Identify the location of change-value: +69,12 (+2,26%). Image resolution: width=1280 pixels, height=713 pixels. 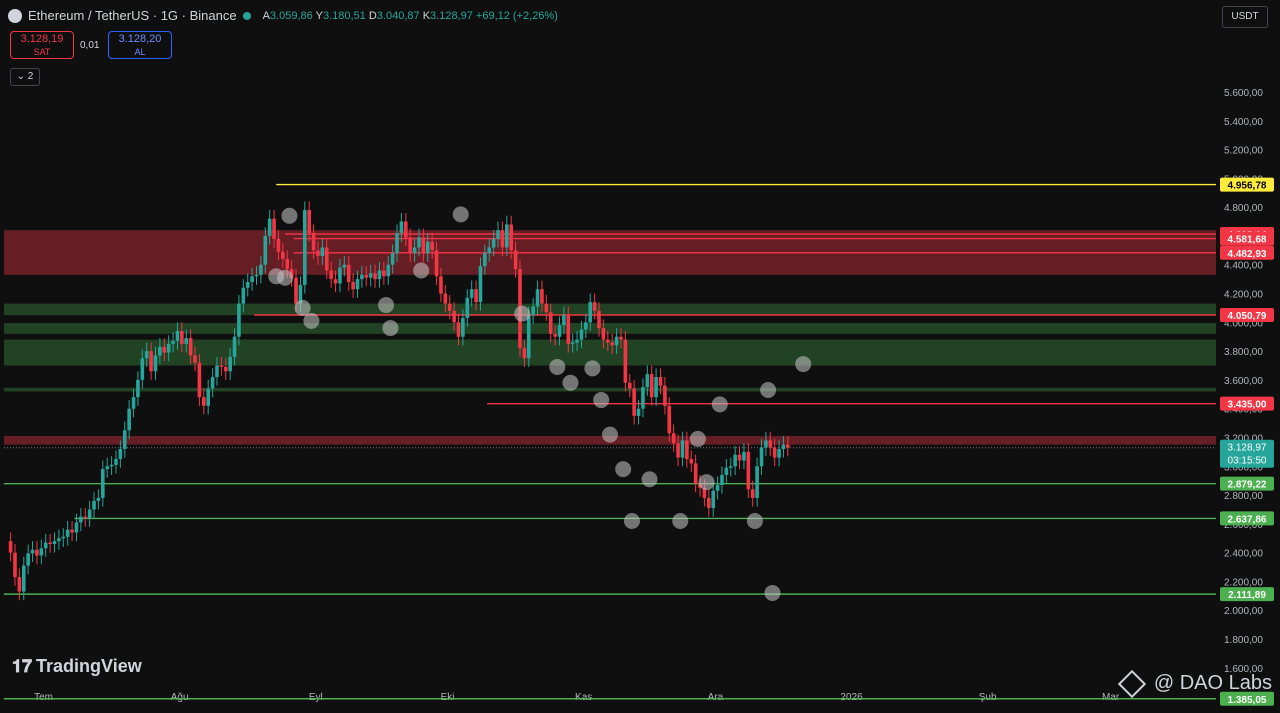
(516, 15).